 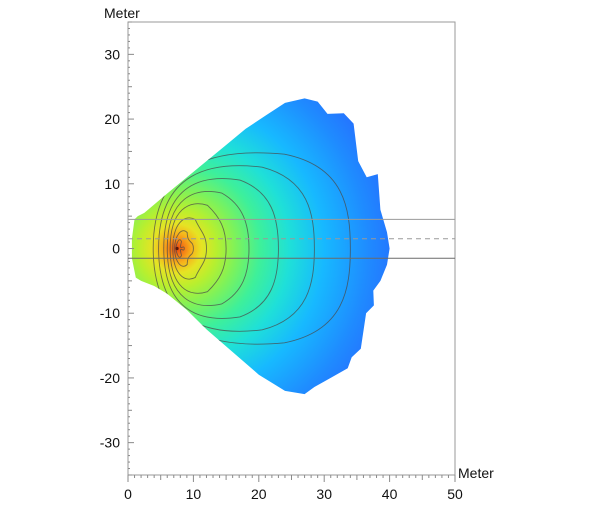 I want to click on x-tick-label: 0, so click(x=128, y=494).